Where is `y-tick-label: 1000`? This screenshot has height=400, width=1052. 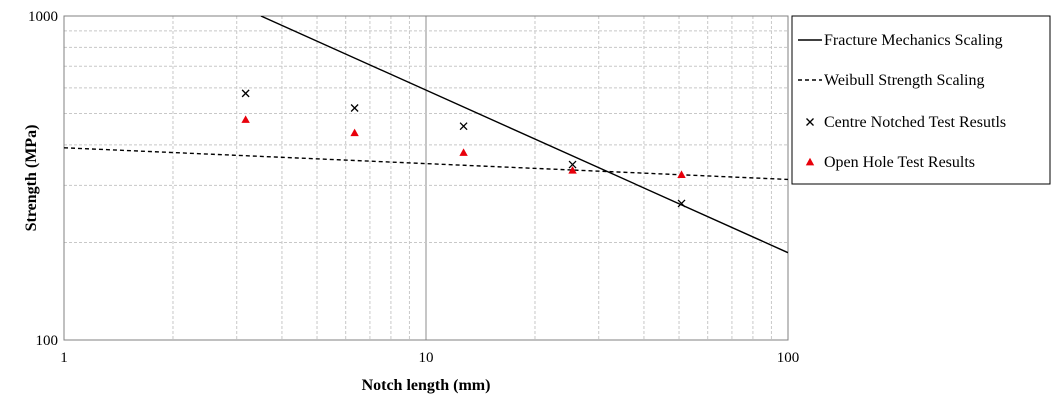
y-tick-label: 1000 is located at coordinates (43, 17).